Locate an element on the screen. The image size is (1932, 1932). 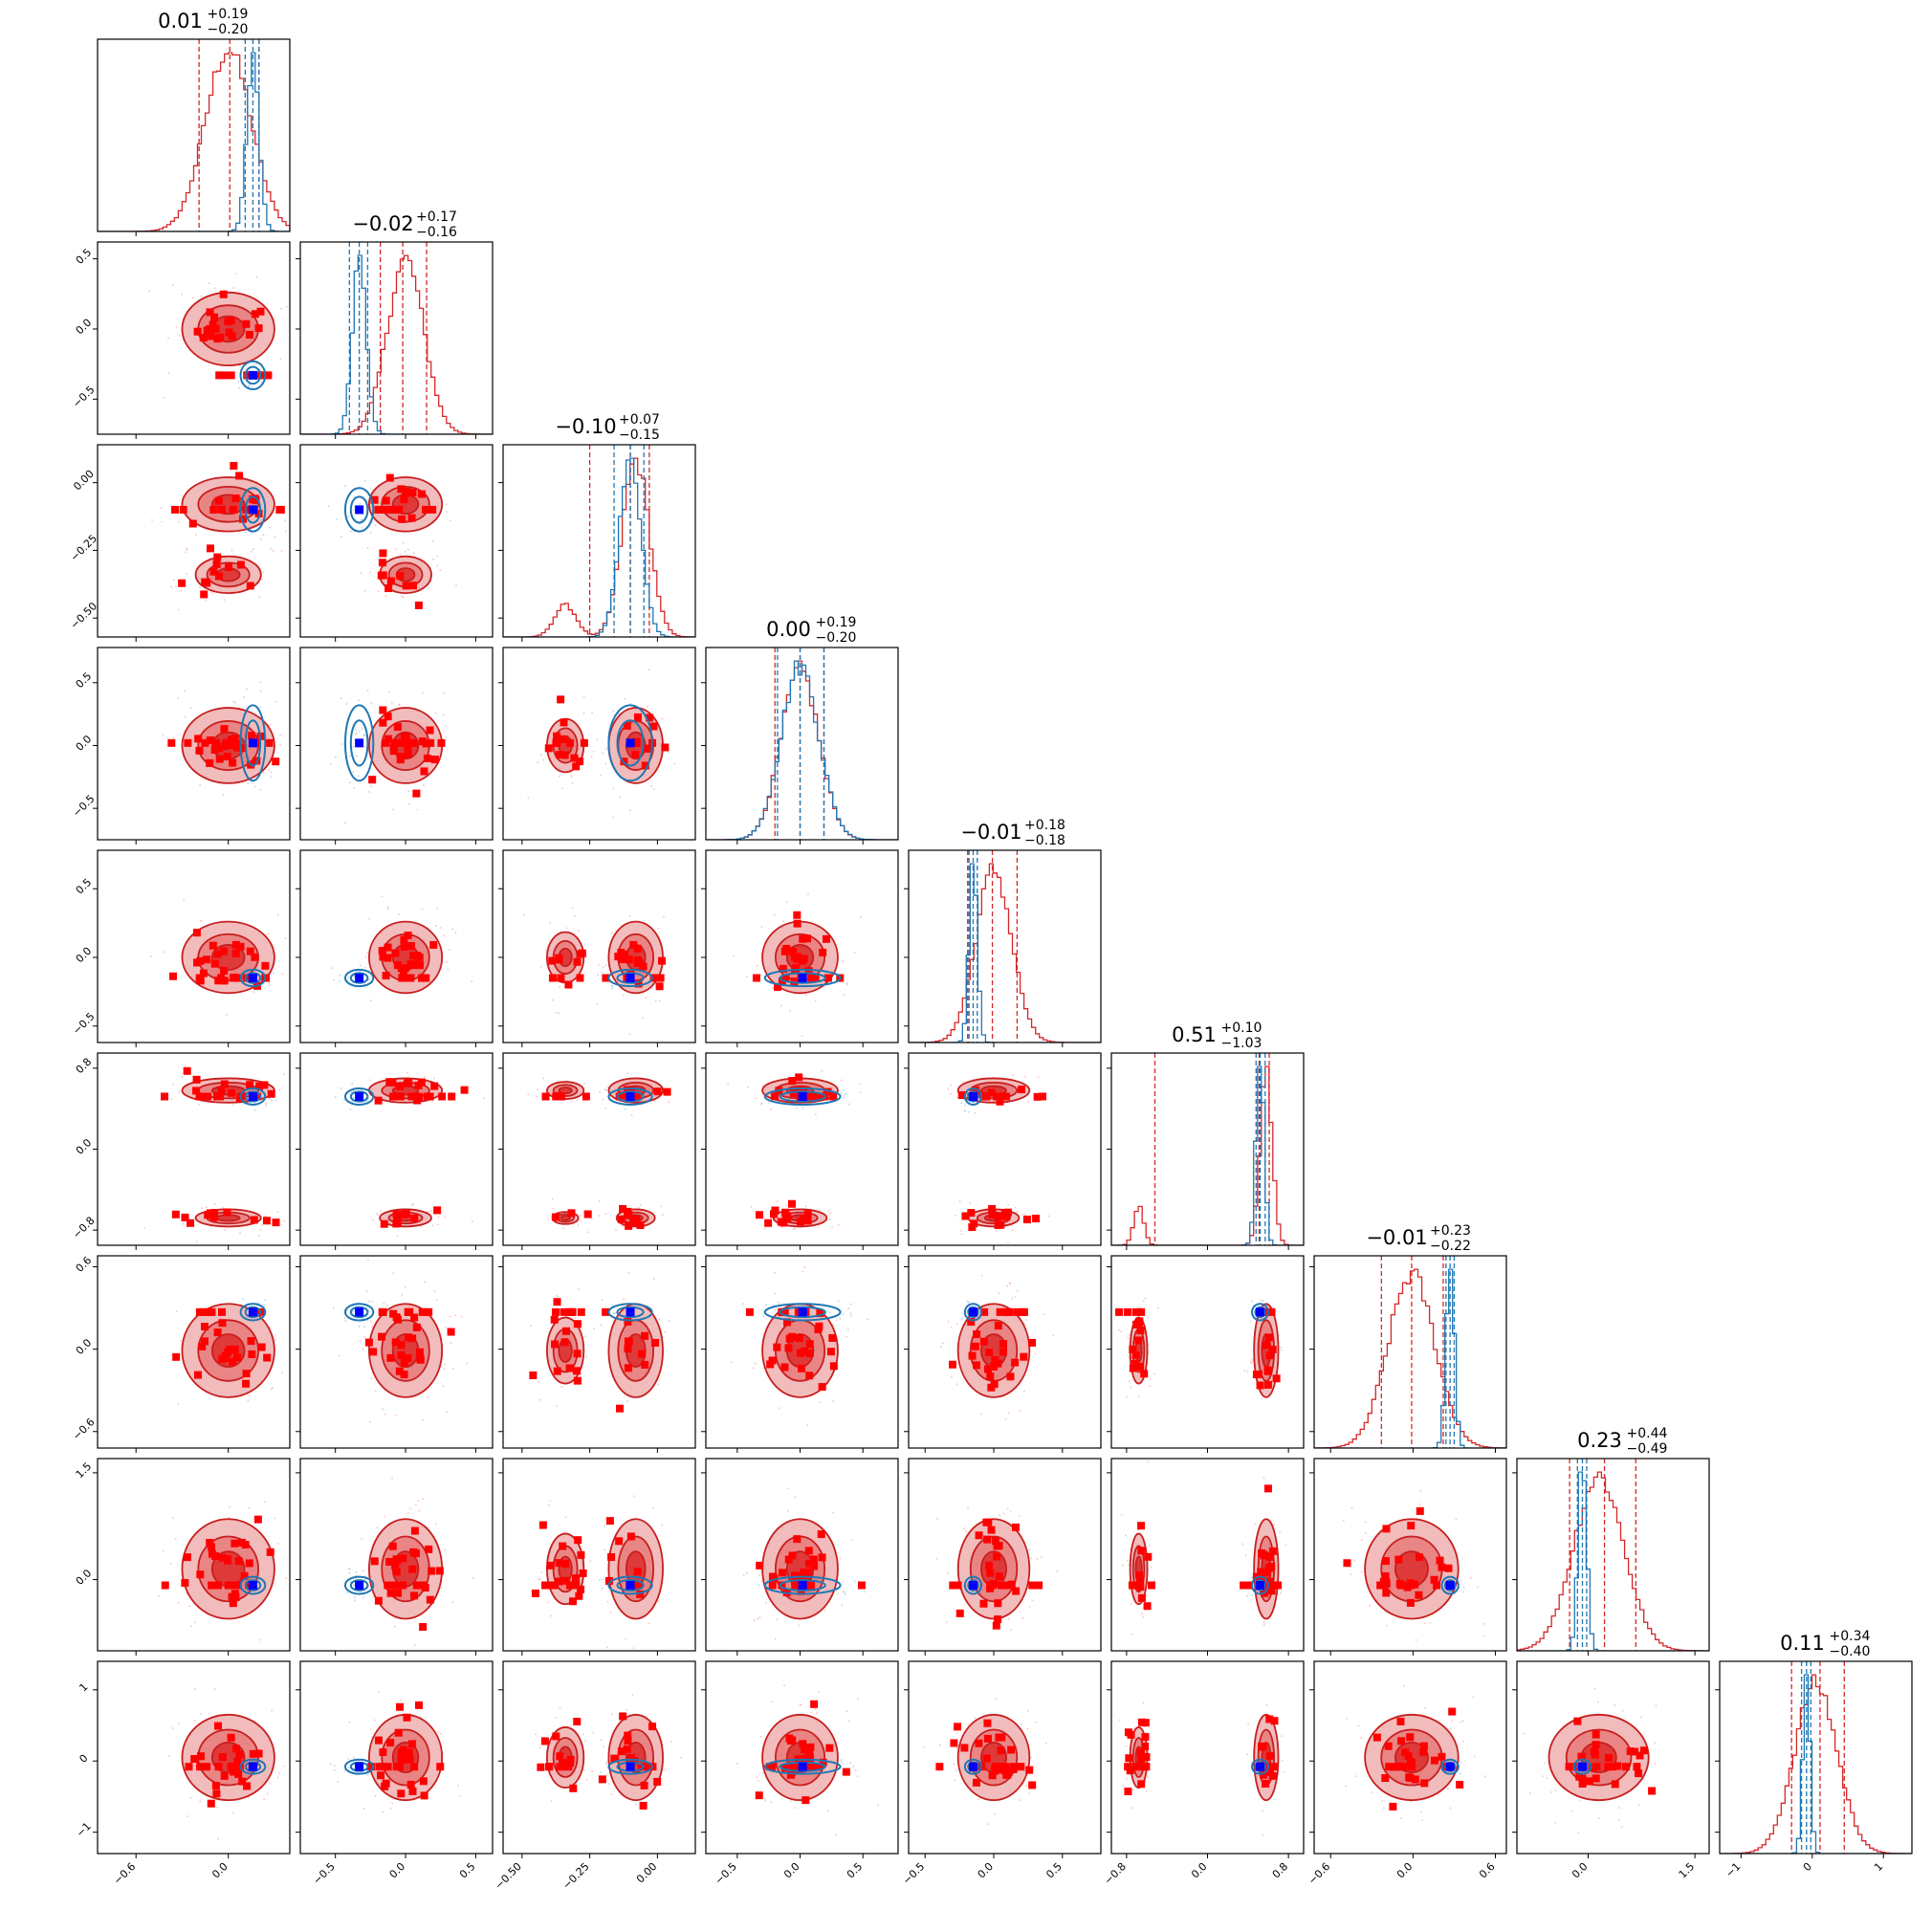
param-title-lower-2: −0.15 is located at coordinates (639, 435).